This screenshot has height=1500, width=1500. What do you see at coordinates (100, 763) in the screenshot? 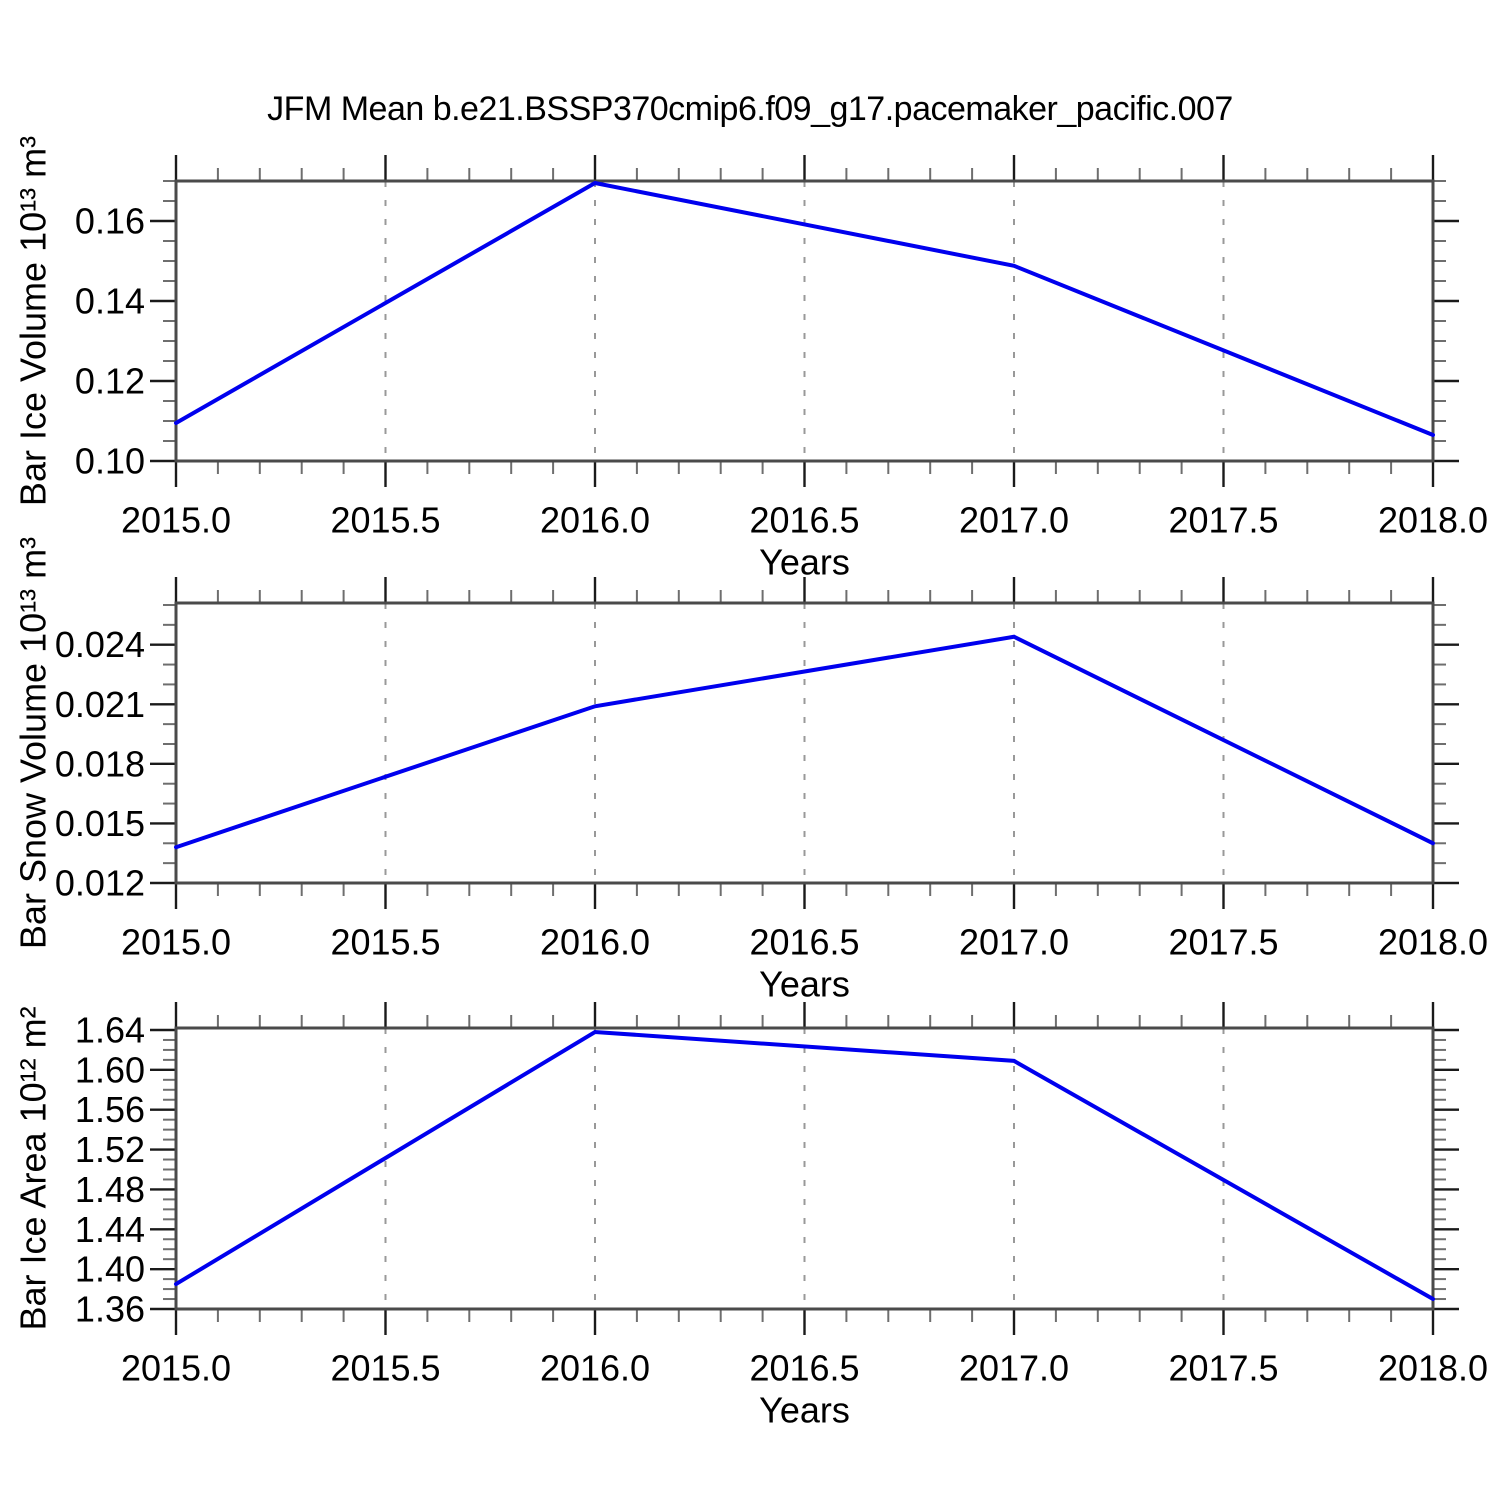
I see `y-tick-label: 0.018` at bounding box center [100, 763].